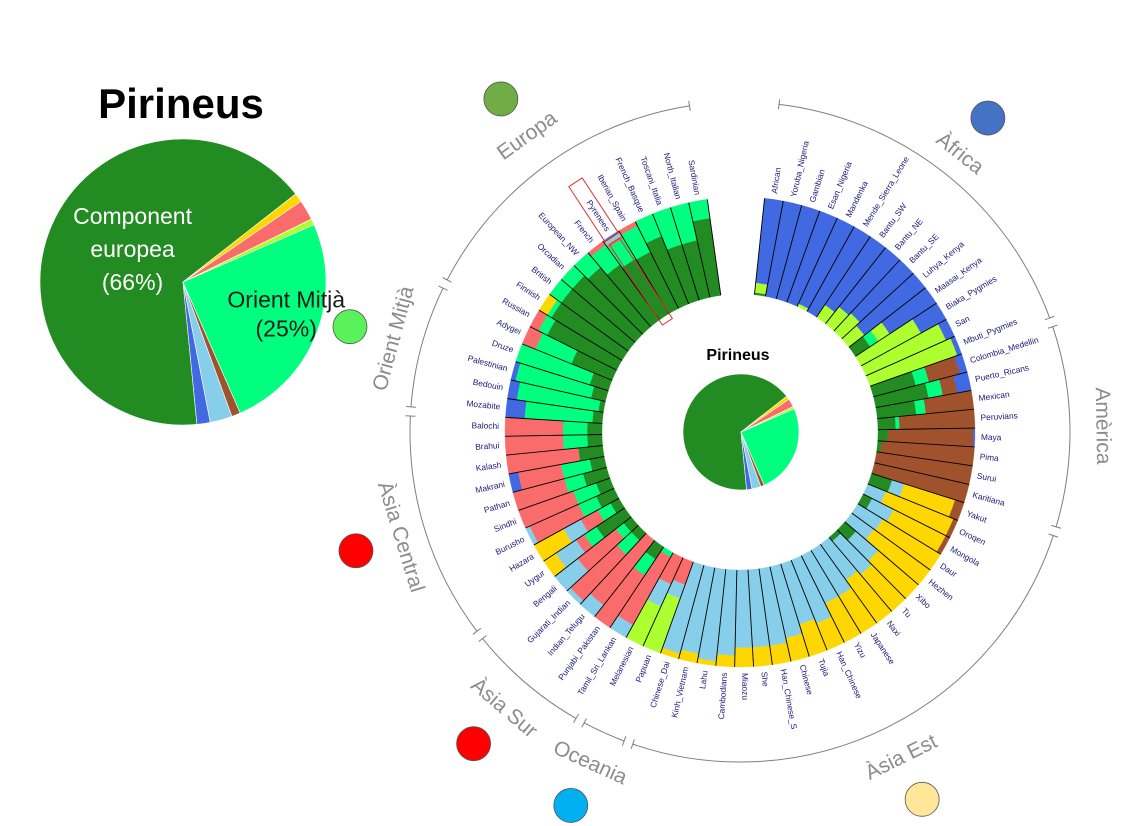  I want to click on pop-label-kalash: Kalash, so click(488, 466).